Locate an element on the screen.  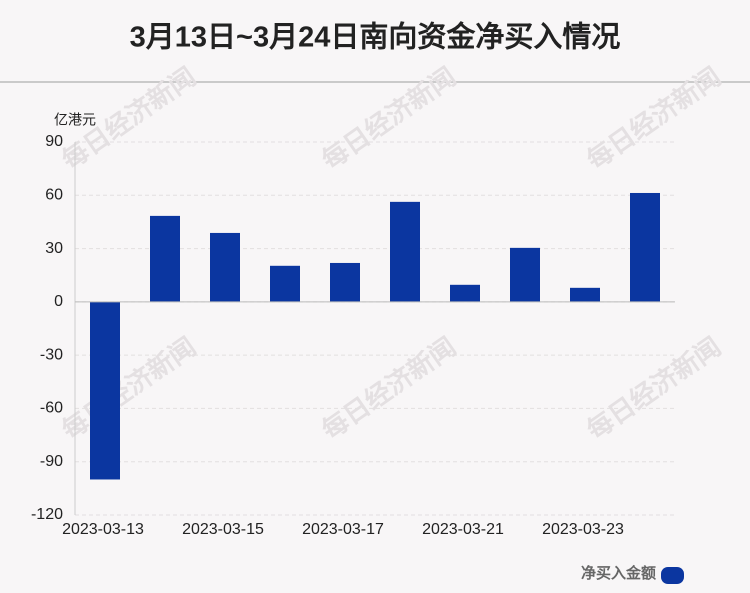
x-tick-label: 2023-03-13 is located at coordinates (103, 529).